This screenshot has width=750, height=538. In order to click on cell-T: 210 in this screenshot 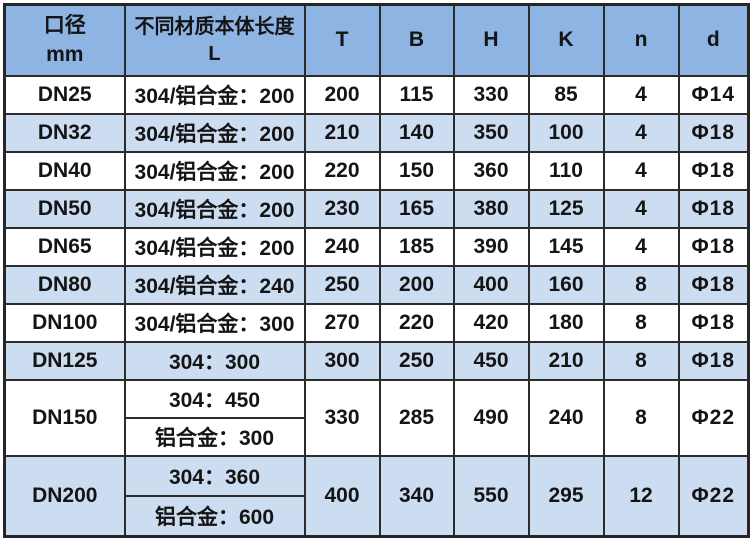, I will do `click(342, 133)`.